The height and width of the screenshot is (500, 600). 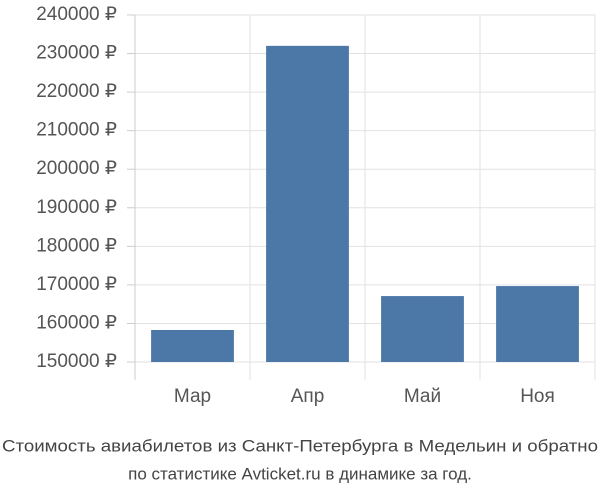 I want to click on y-tick-label: 210000 ₽, so click(x=76, y=130).